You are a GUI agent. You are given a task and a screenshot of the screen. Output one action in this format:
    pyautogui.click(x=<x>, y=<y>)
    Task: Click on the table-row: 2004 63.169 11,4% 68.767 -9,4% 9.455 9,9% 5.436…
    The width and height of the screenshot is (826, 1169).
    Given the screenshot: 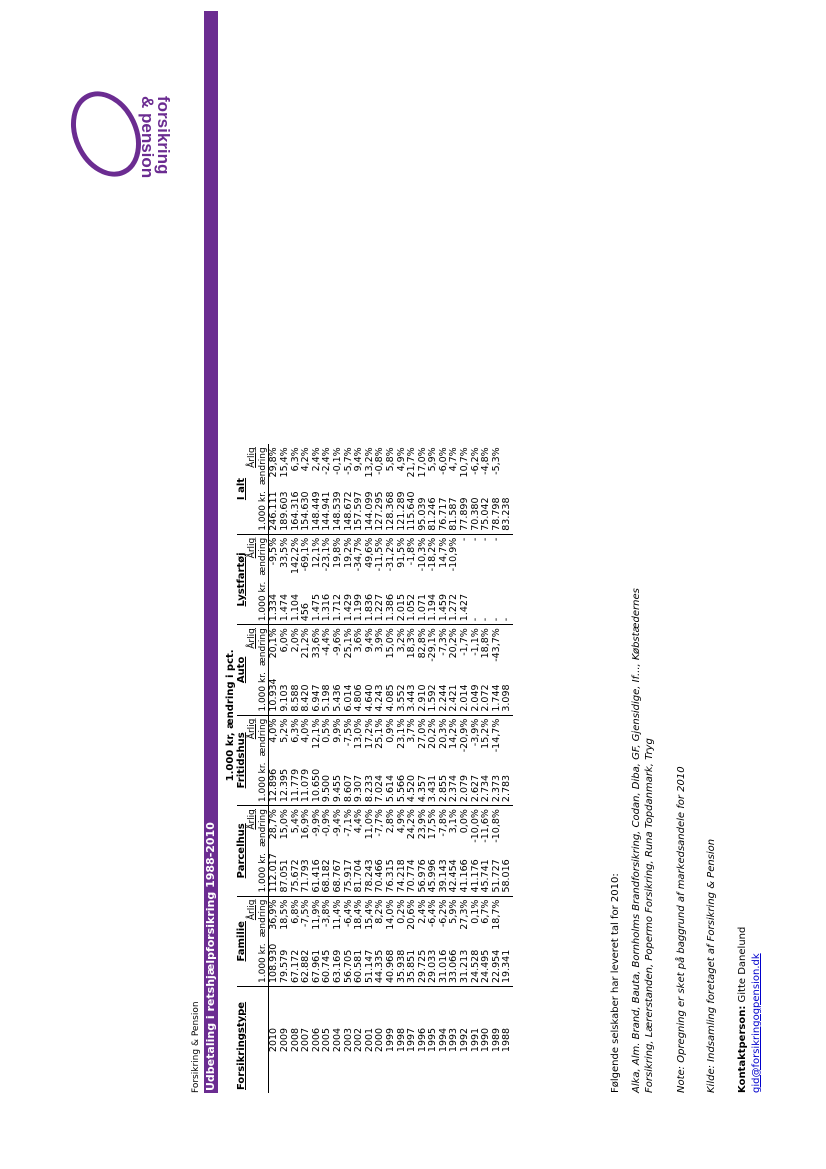 What is the action you would take?
    pyautogui.click(x=337, y=768)
    